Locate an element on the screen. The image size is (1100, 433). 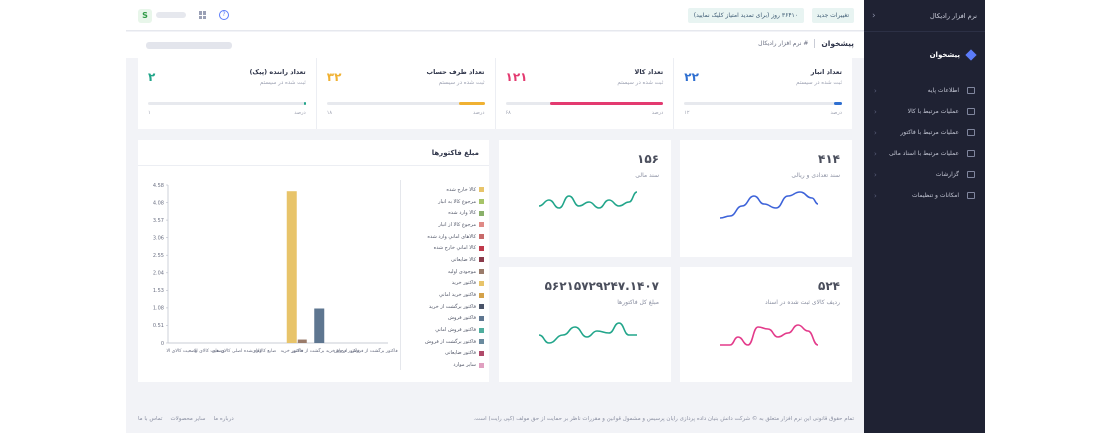
legend-item: فاکتور ضایعاتی is located at coordinates (444, 354).